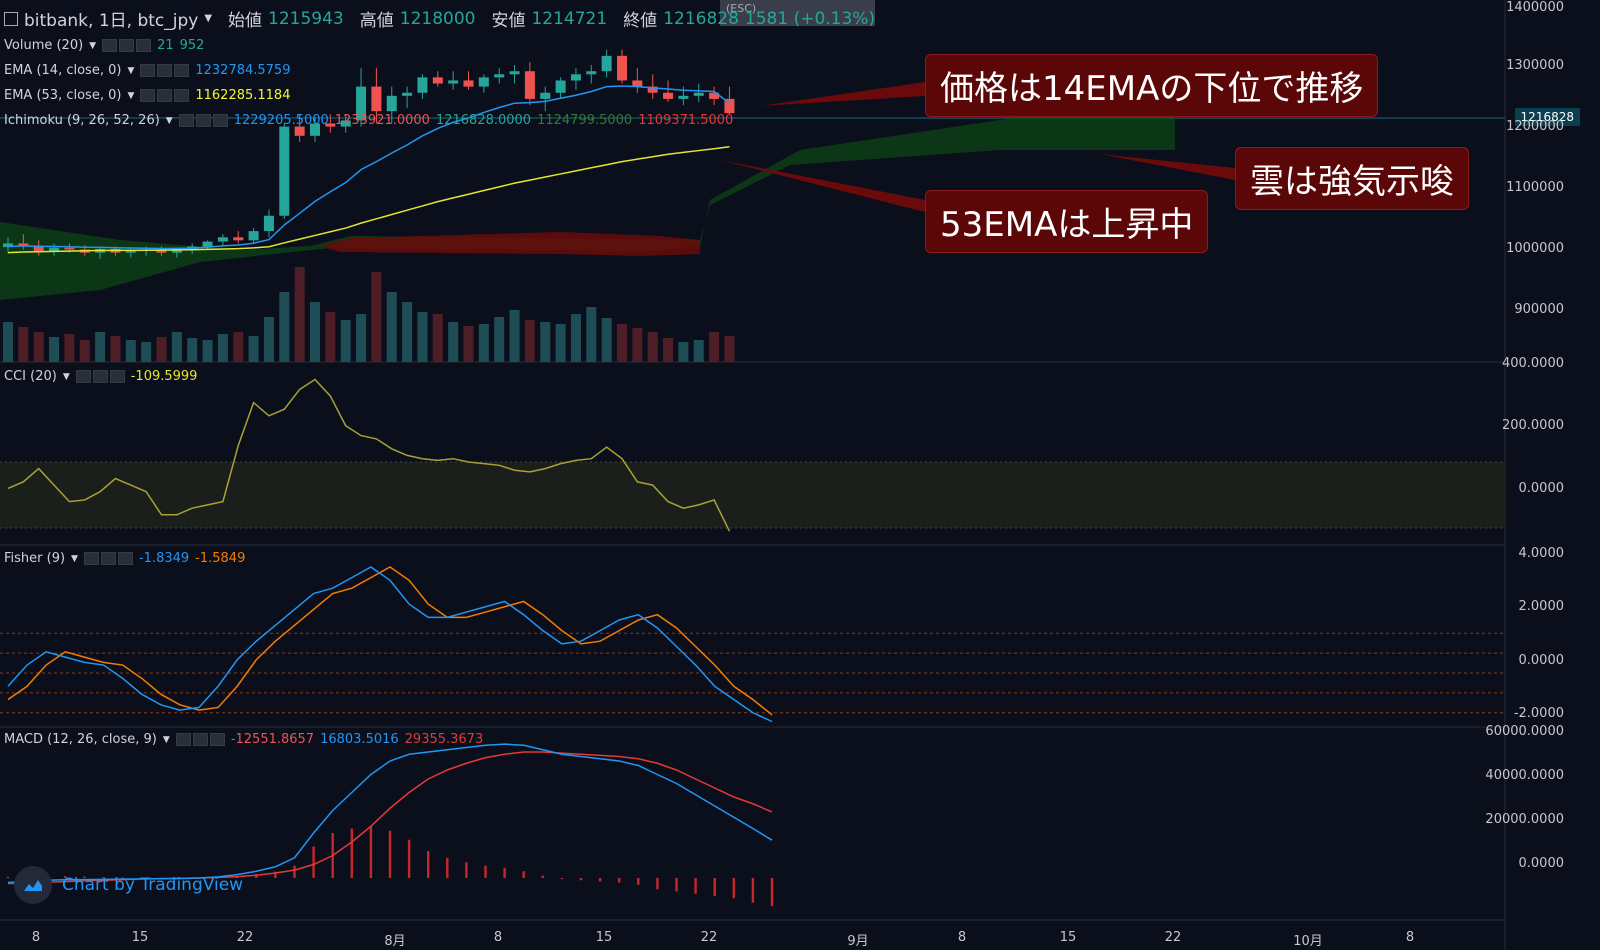  Describe the element at coordinates (164, 376) in the screenshot. I see `cci-value: -109.5999` at that location.